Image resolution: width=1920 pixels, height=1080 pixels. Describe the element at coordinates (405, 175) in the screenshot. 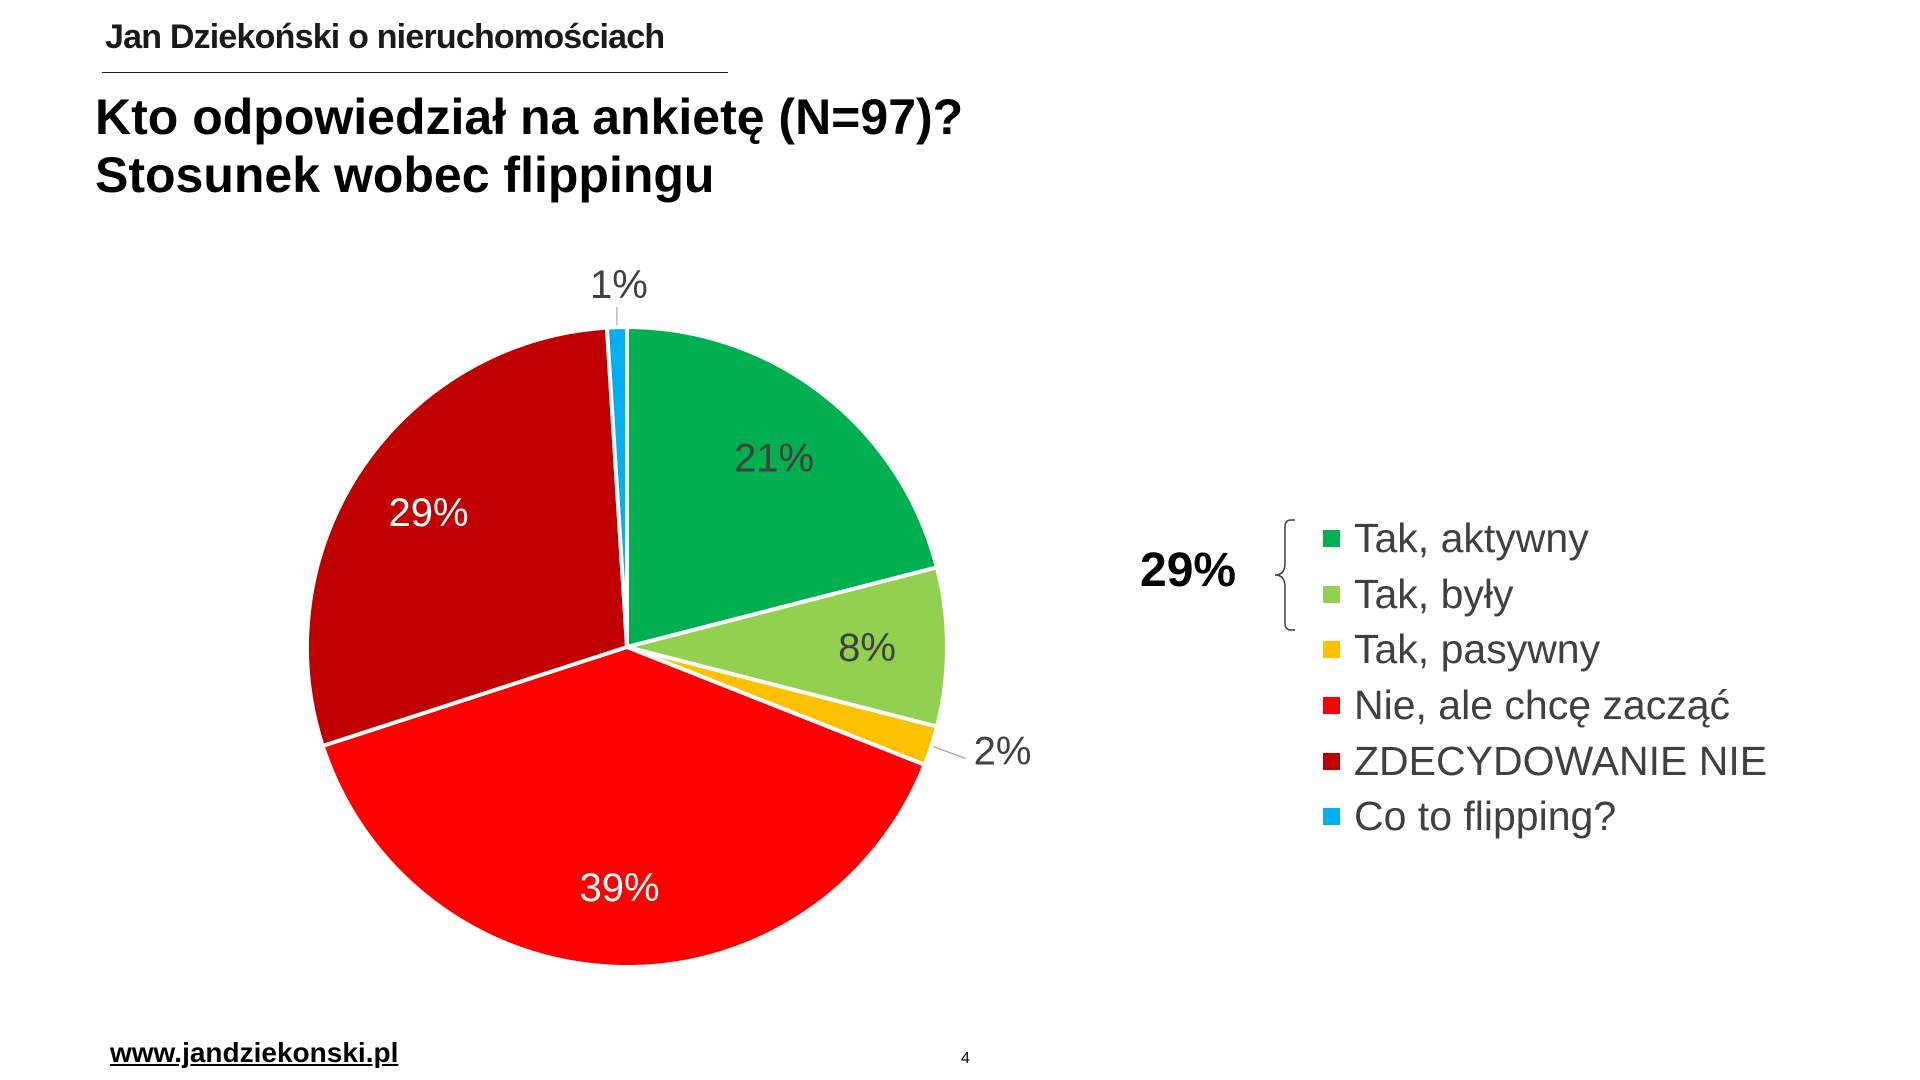

I see `slide-subtitle: Stosunek wobec flippingu` at that location.